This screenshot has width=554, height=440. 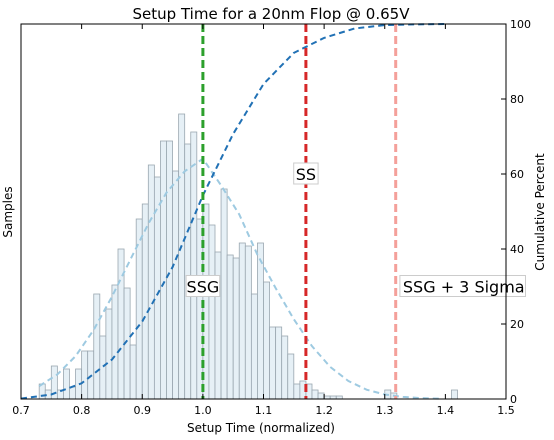 What do you see at coordinates (517, 324) in the screenshot?
I see `y2-tick-label: 20` at bounding box center [517, 324].